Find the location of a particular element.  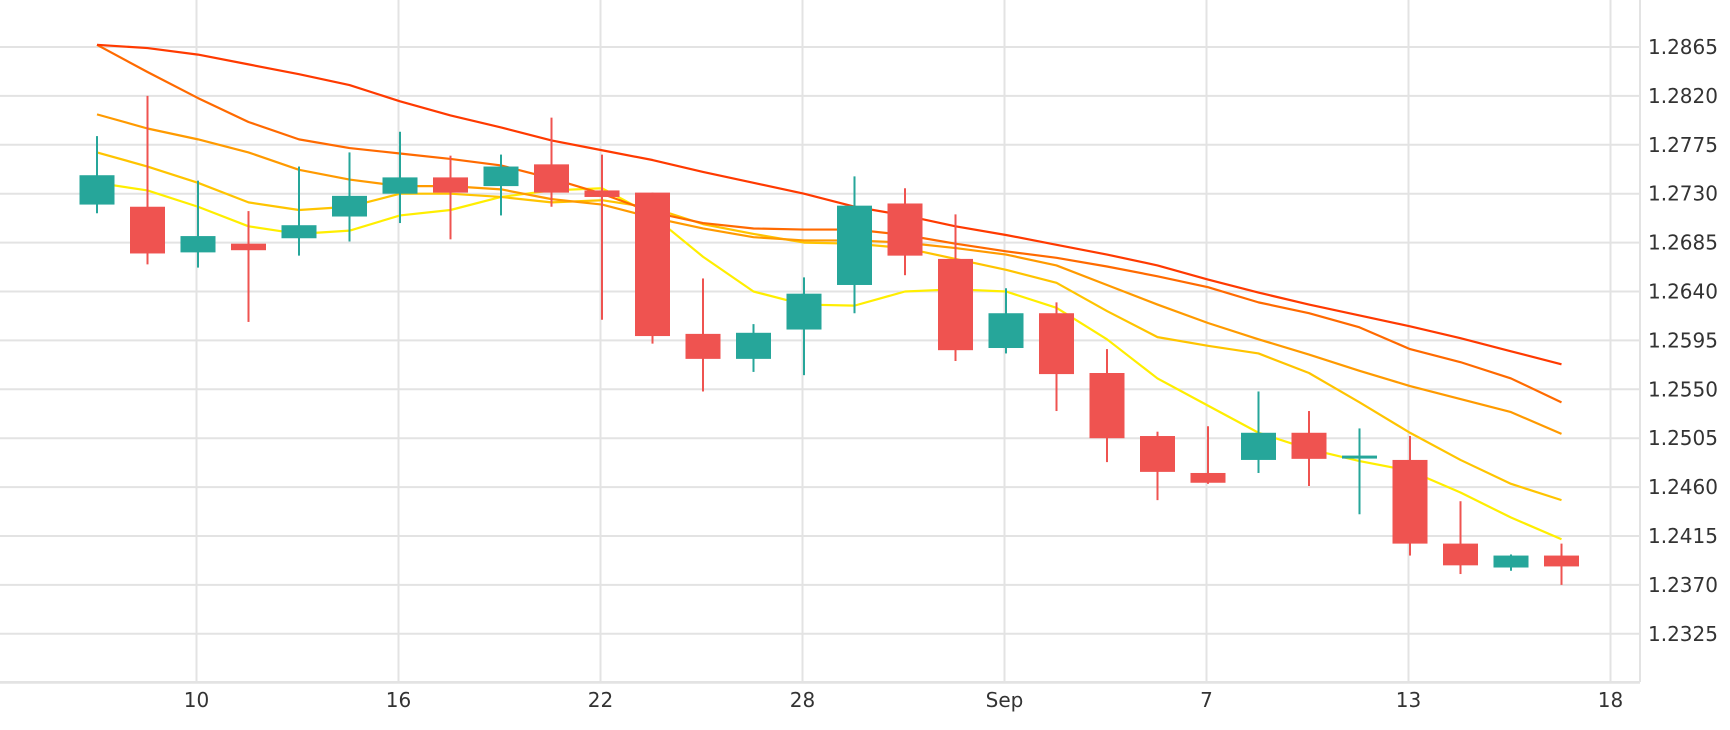

y-tick-label: 1.2775 is located at coordinates (1683, 145).